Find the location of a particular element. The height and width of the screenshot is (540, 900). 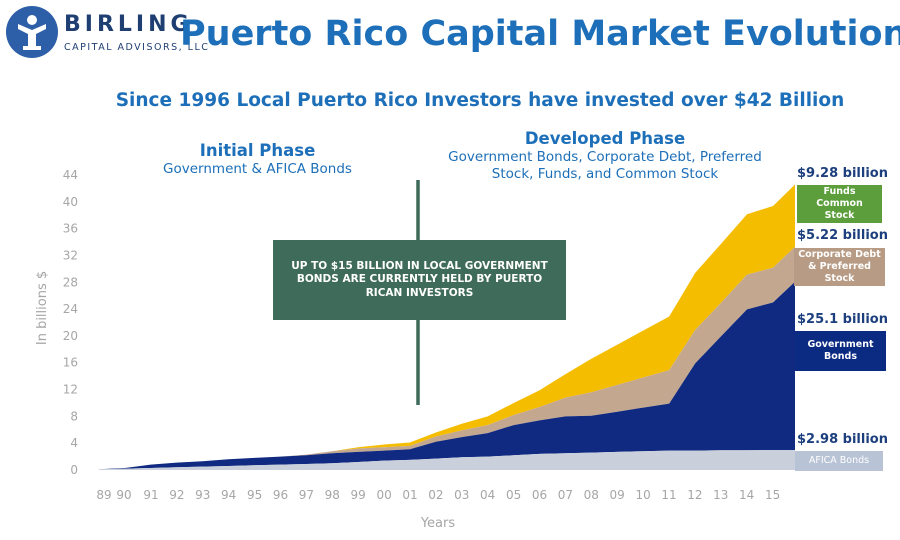

x-tick-label: 90 is located at coordinates (123, 495).